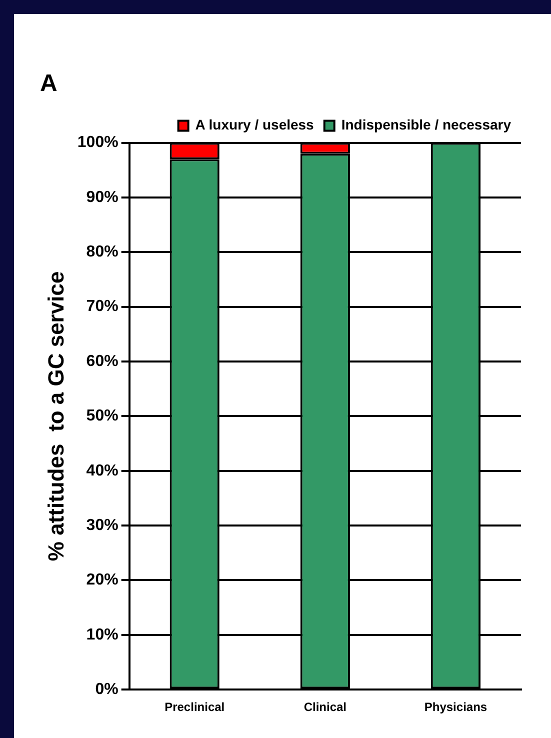  Describe the element at coordinates (194, 707) in the screenshot. I see `x-tick-label: Preclinical` at that location.